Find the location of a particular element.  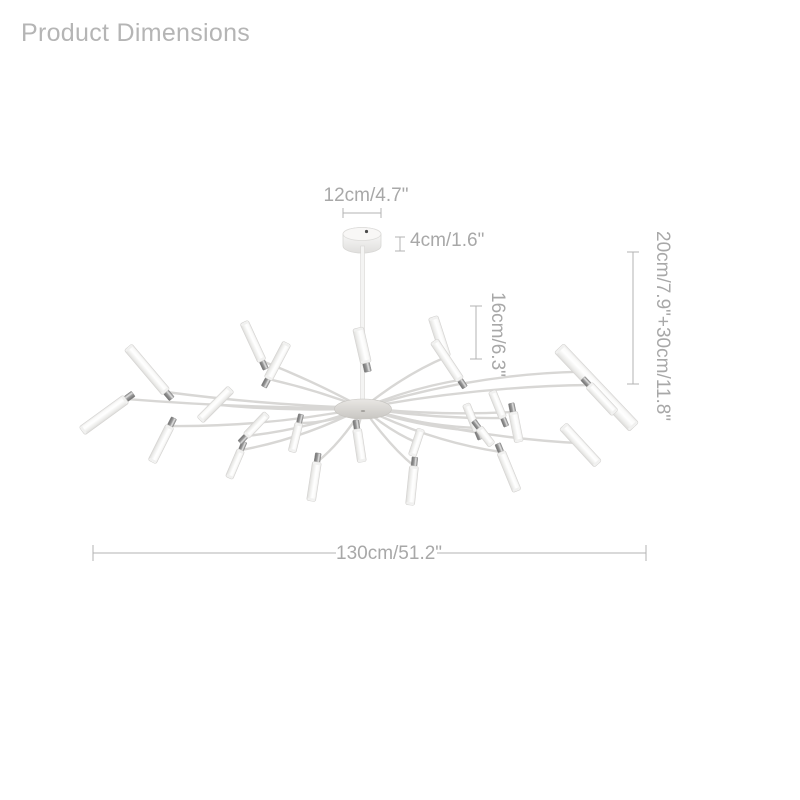

dim-label-drop-height: 20cm/7.9"+30cm/11.8" is located at coordinates (662, 326).